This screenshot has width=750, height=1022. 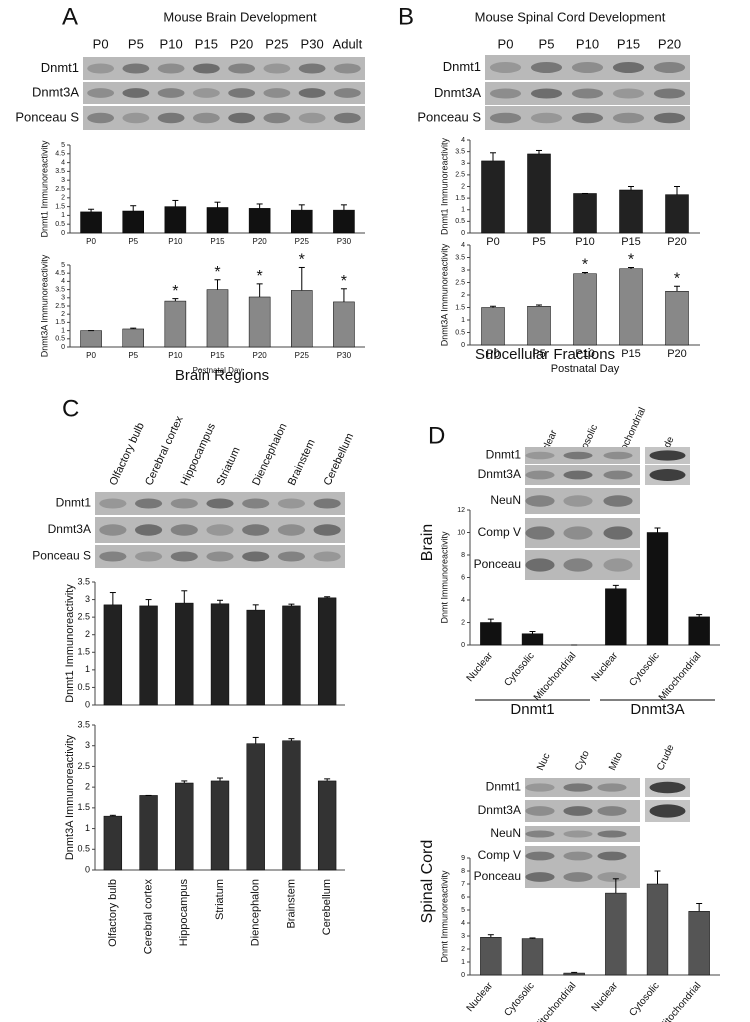 I want to click on panel-title: Brain Regions, so click(x=222, y=375).